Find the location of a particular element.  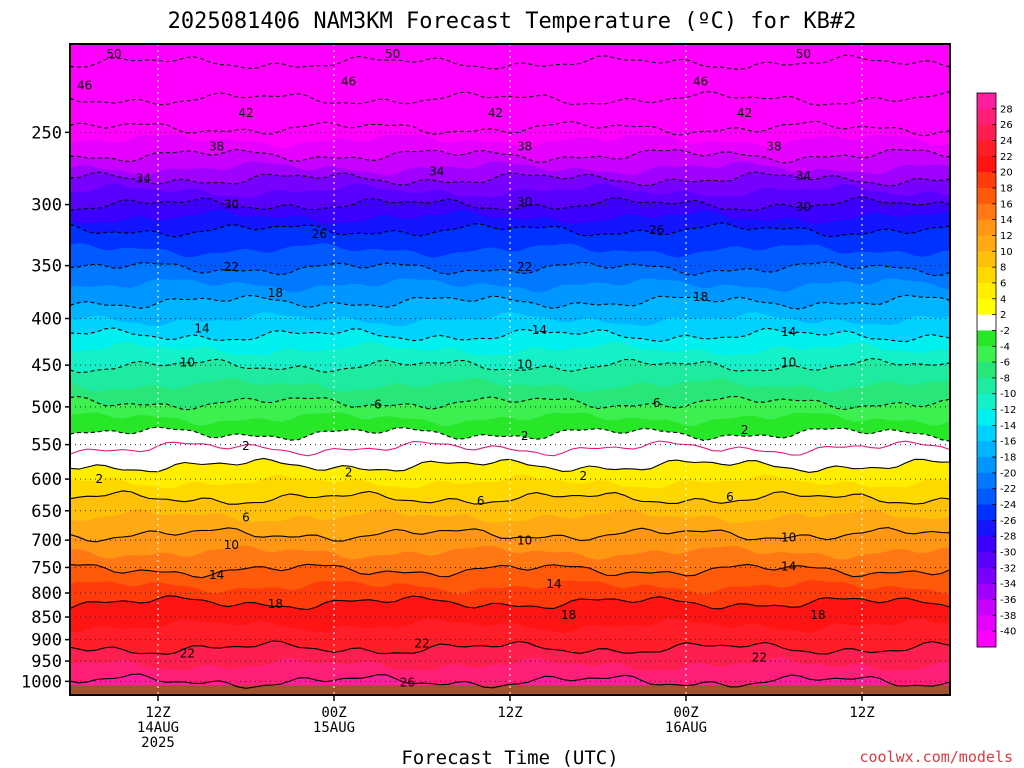

colorbar-label: 10 is located at coordinates (1006, 252).